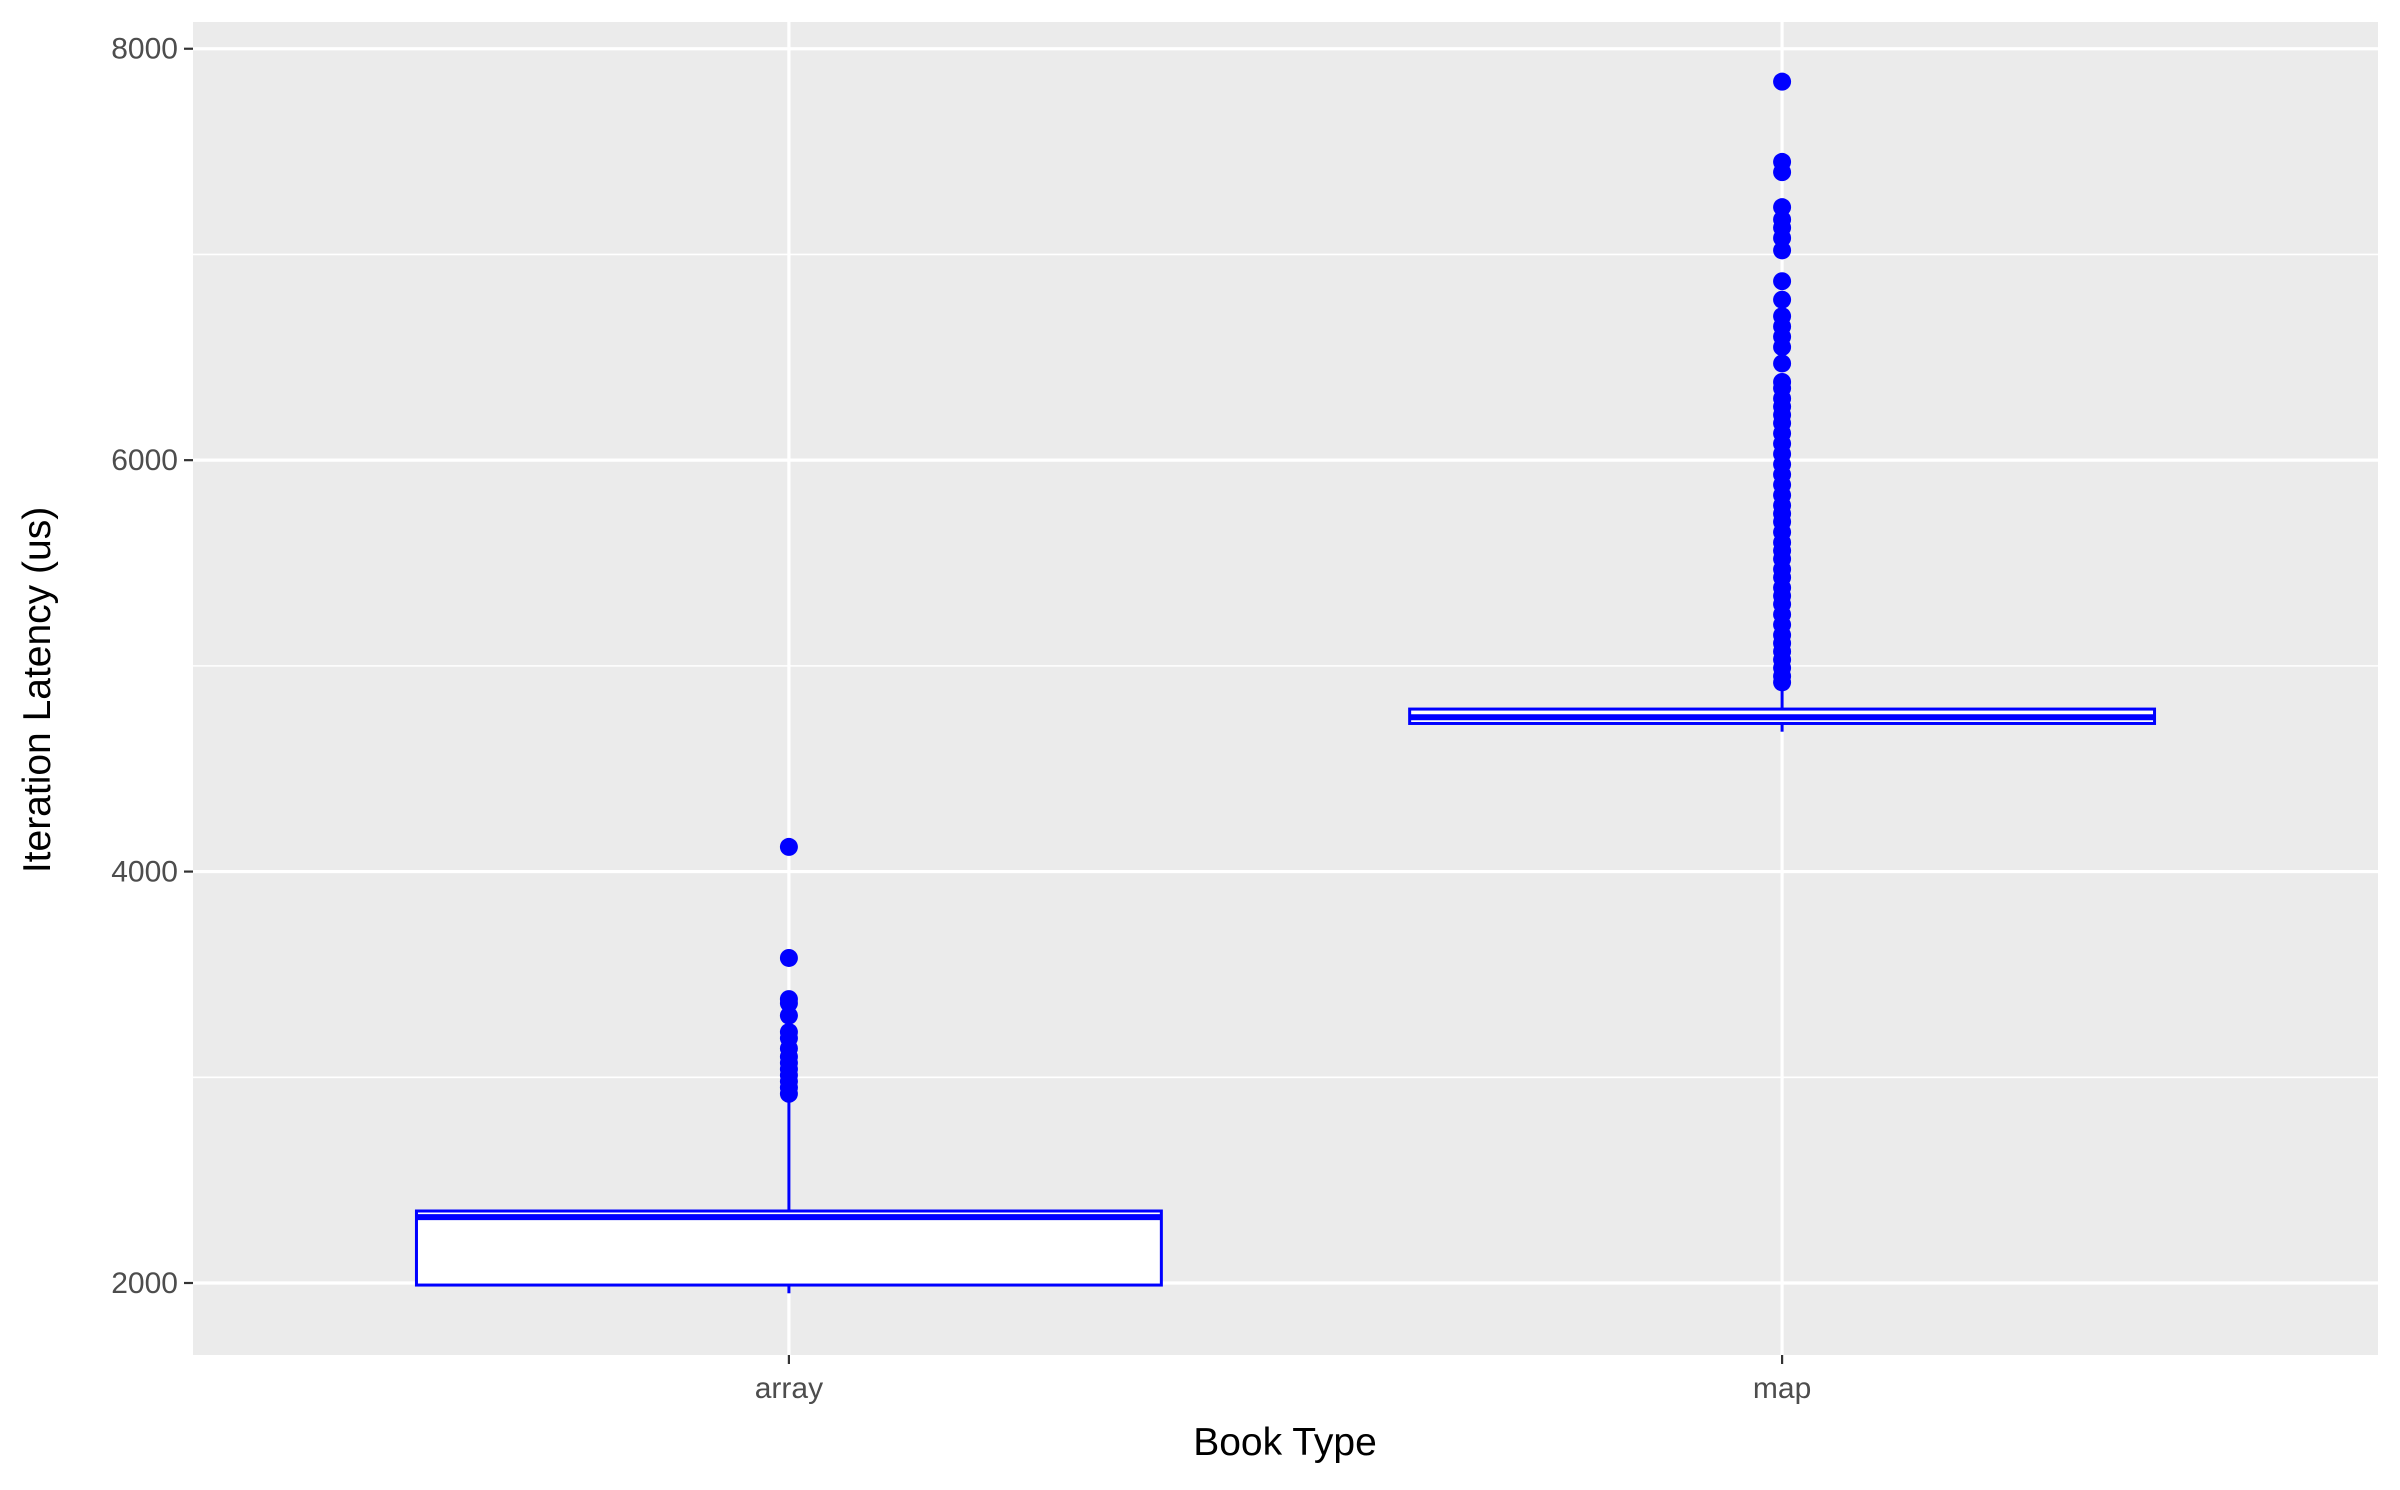 The image size is (2400, 1490). Describe the element at coordinates (788, 1248) in the screenshot. I see `iqr-box` at that location.